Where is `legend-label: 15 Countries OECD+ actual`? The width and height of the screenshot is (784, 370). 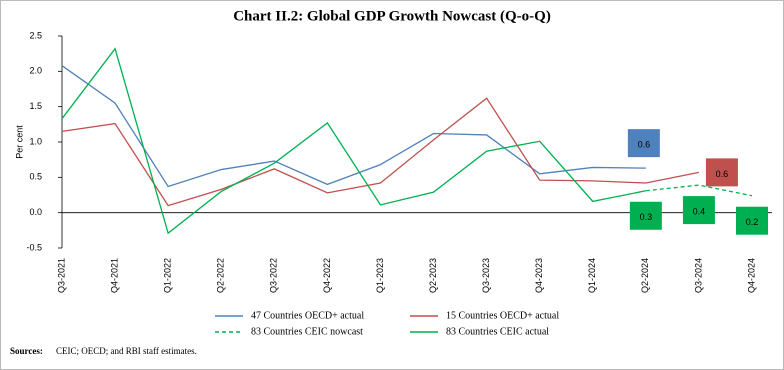 legend-label: 15 Countries OECD+ actual is located at coordinates (502, 315).